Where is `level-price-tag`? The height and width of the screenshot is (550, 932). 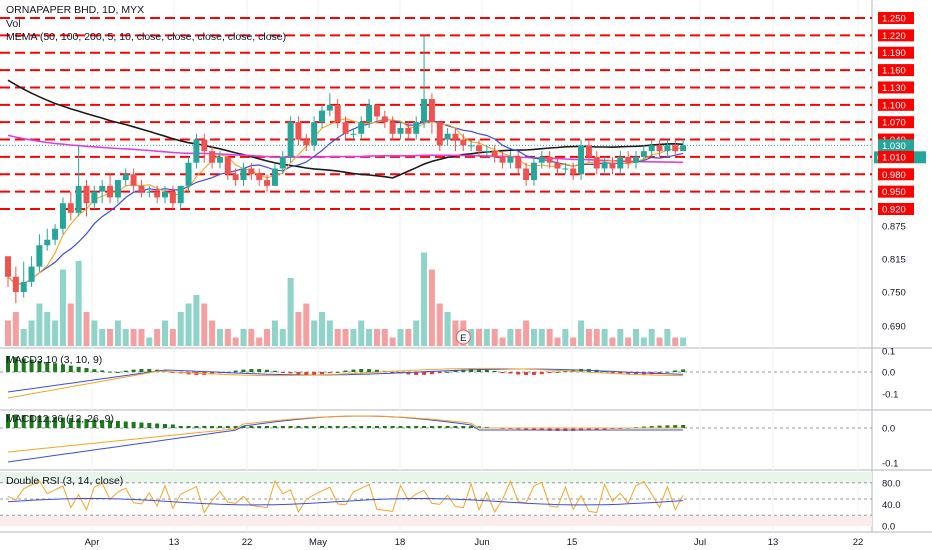
level-price-tag is located at coordinates (896, 104).